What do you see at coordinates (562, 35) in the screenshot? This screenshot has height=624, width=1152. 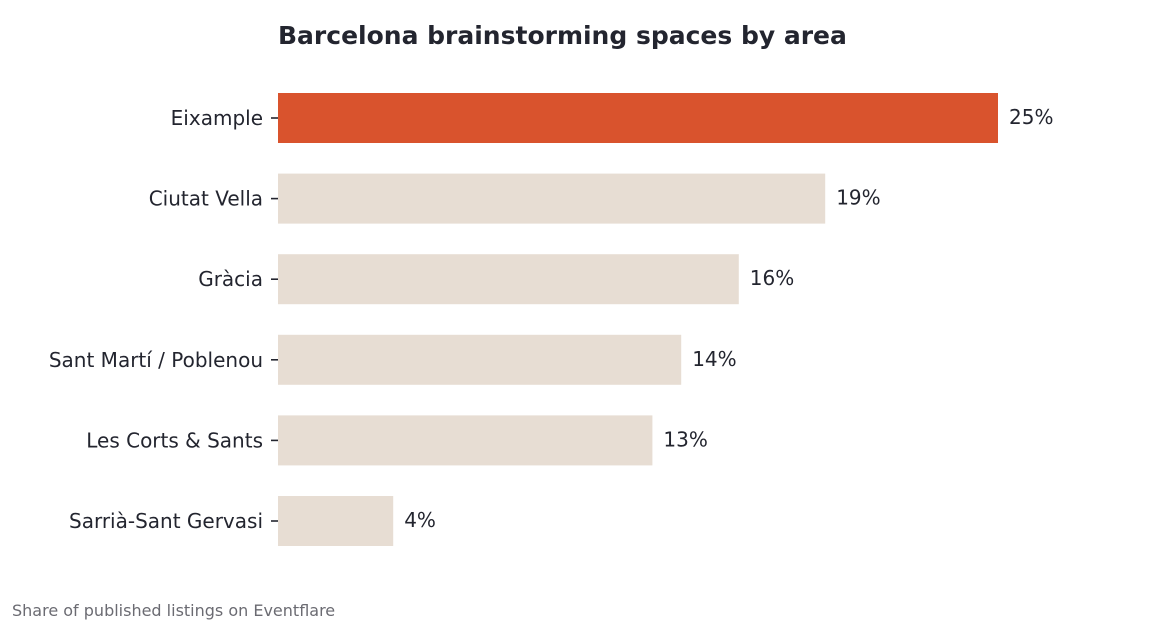 I see `chart-title: Barcelona brainstorming spaces by area` at bounding box center [562, 35].